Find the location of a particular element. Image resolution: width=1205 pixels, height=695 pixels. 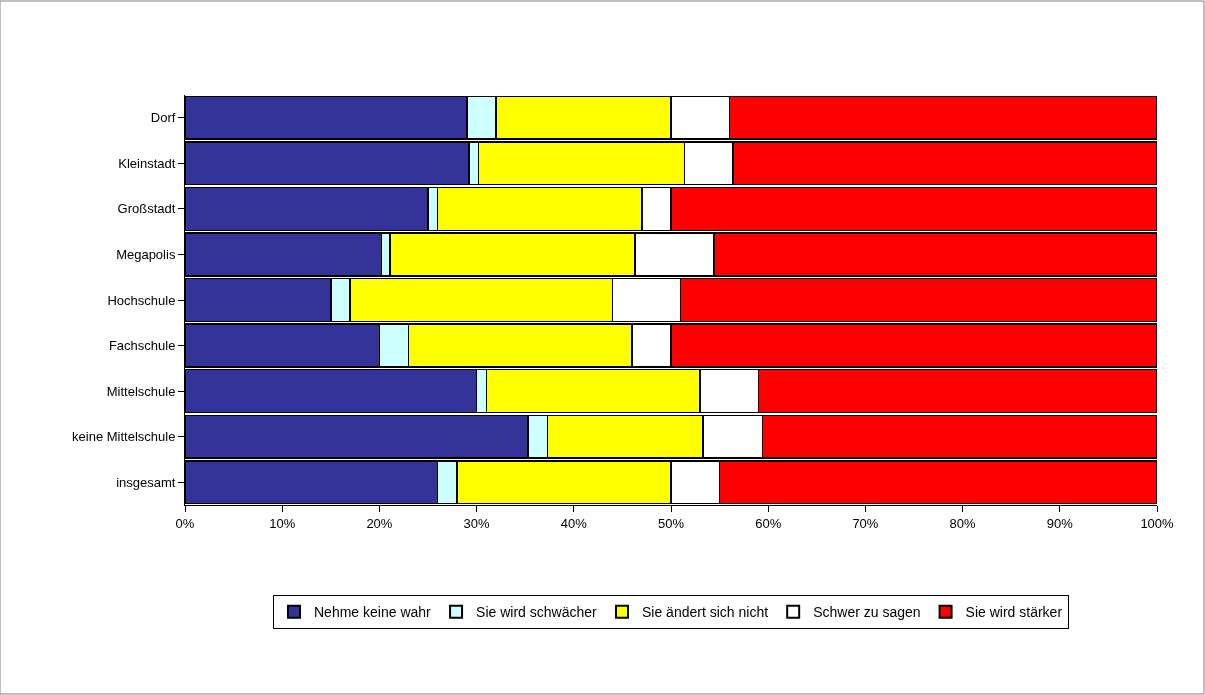

x-tick-label: 80% is located at coordinates (963, 523).